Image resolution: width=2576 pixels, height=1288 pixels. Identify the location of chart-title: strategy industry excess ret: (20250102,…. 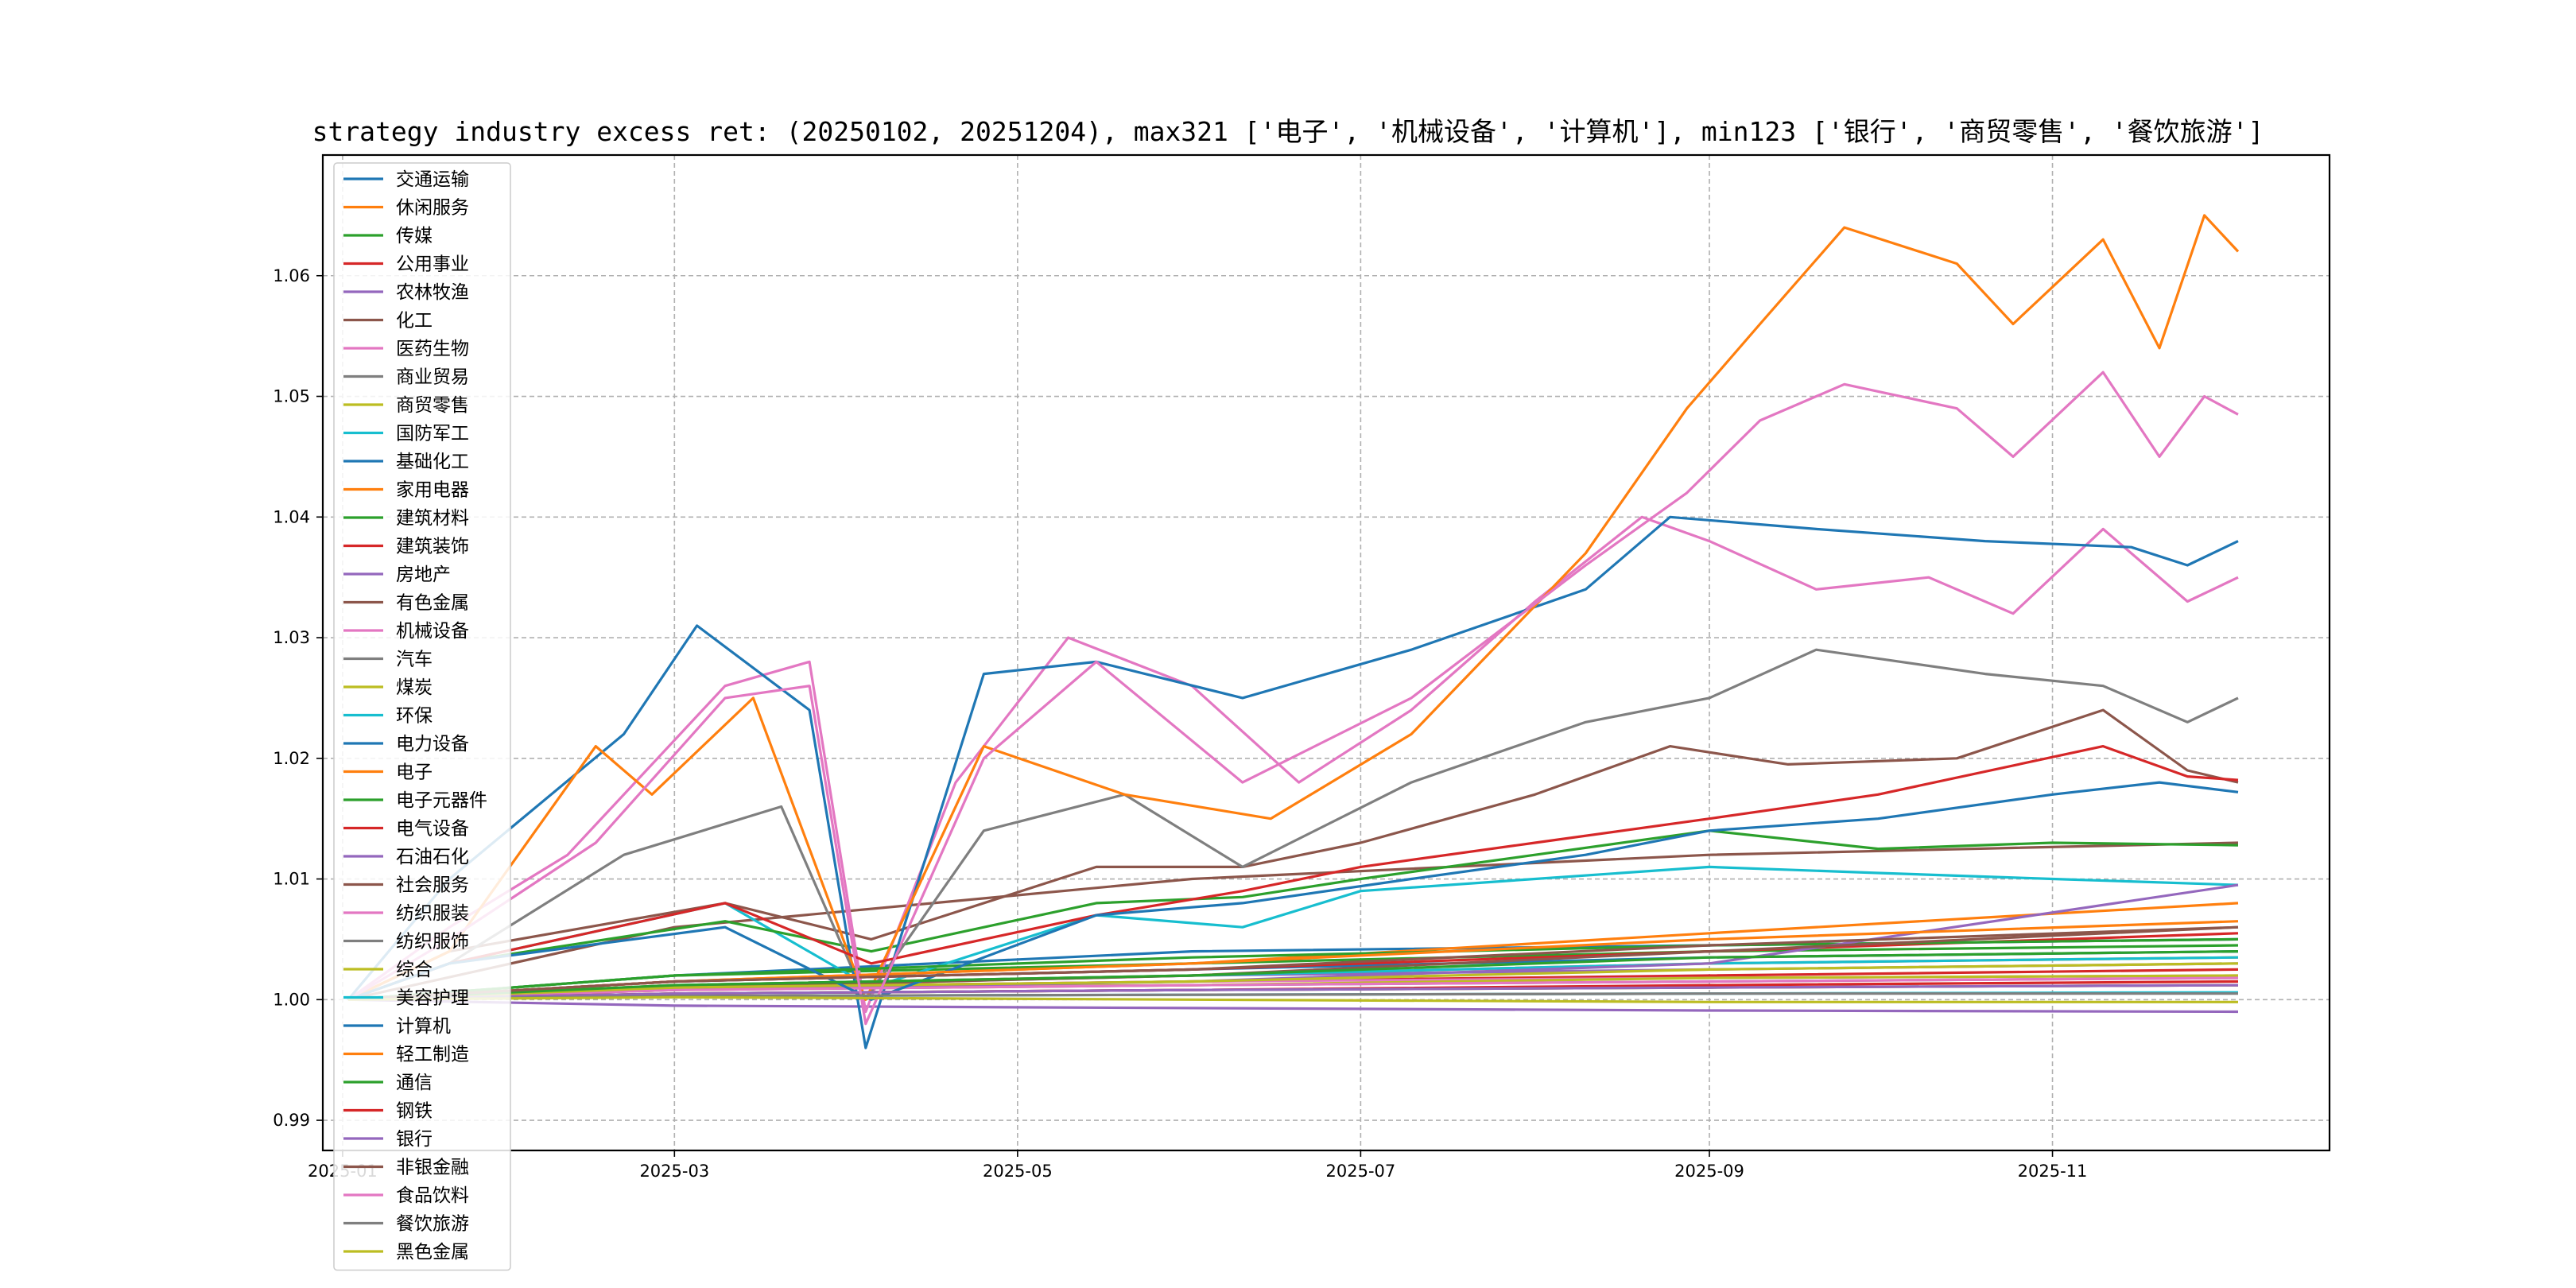
(1288, 131).